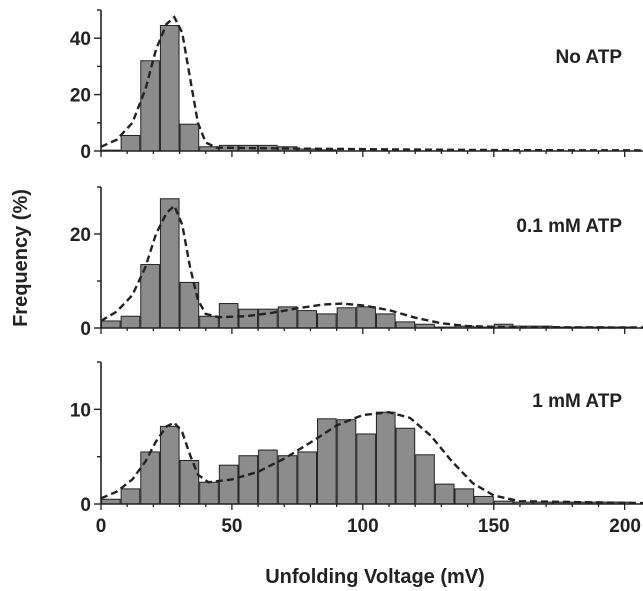  Describe the element at coordinates (80, 410) in the screenshot. I see `y-tick-label: 10` at that location.